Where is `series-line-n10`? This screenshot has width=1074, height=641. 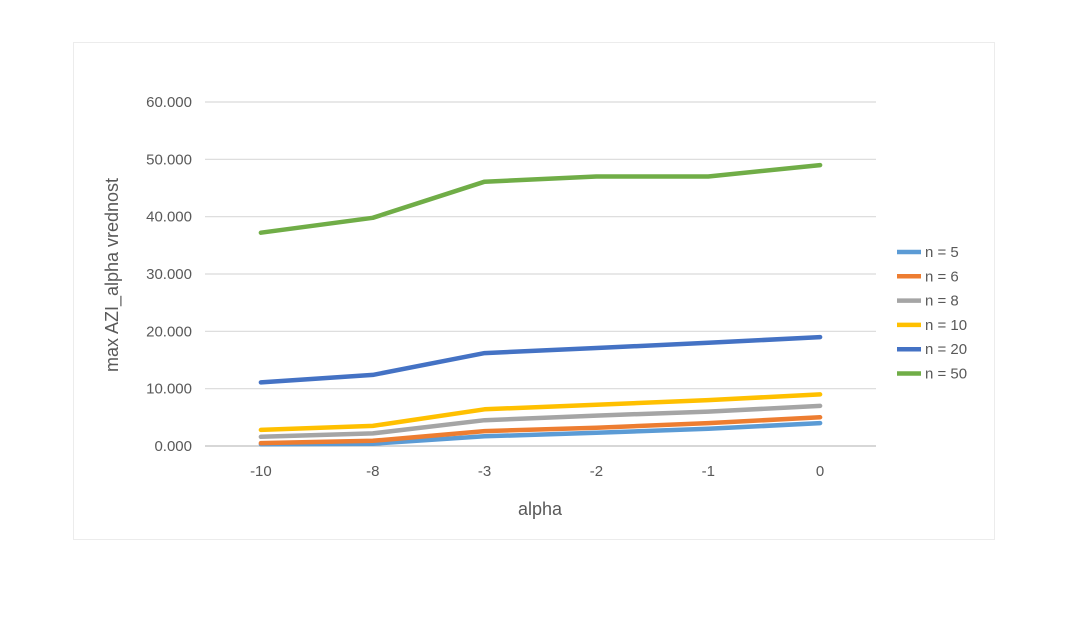
series-line-n10 is located at coordinates (540, 412).